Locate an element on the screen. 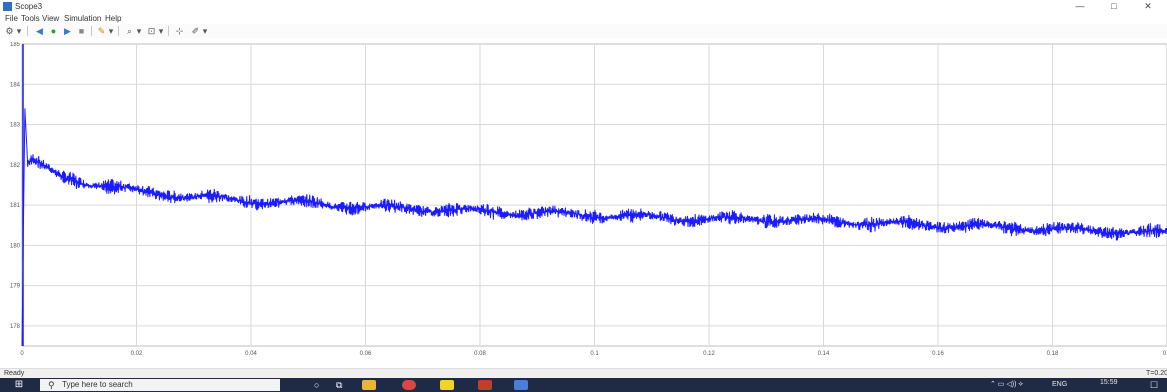  close-button: ✕ is located at coordinates (1148, 6).